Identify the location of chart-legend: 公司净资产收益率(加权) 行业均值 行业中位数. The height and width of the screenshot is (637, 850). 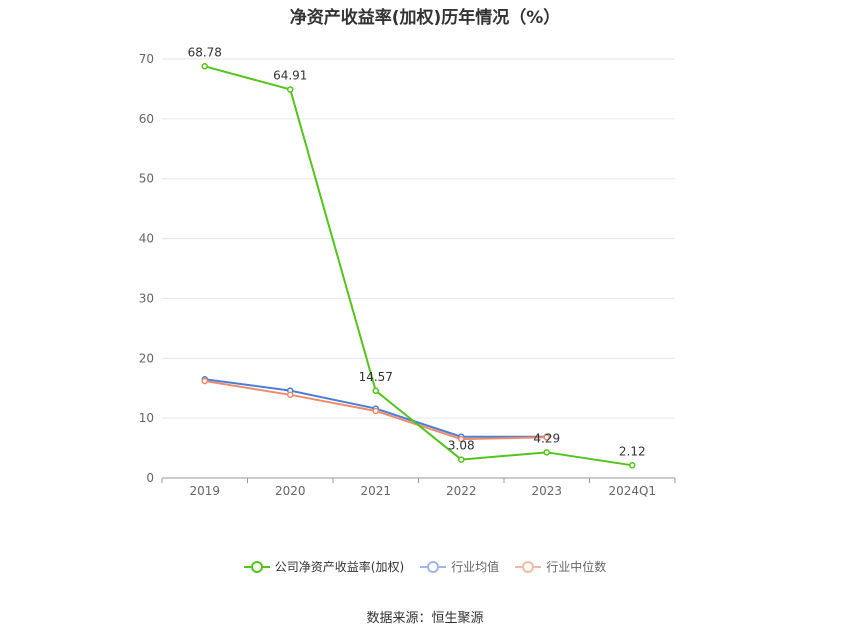
(425, 566).